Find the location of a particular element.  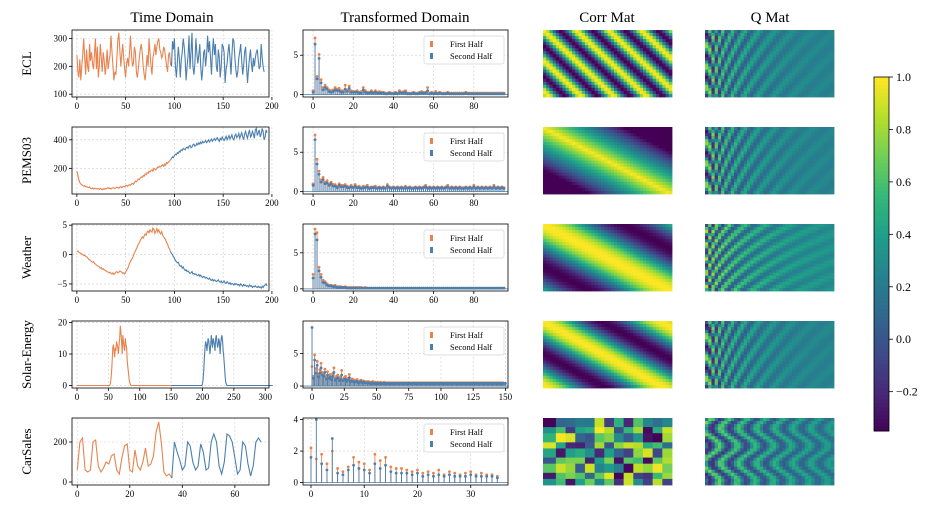

weather-stem-marker-first is located at coordinates (321, 274).